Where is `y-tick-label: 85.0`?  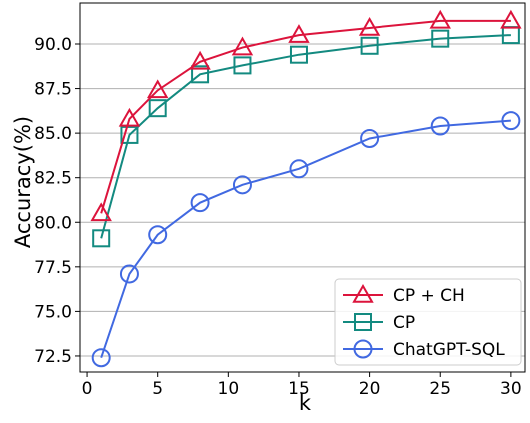 y-tick-label: 85.0 is located at coordinates (53, 134).